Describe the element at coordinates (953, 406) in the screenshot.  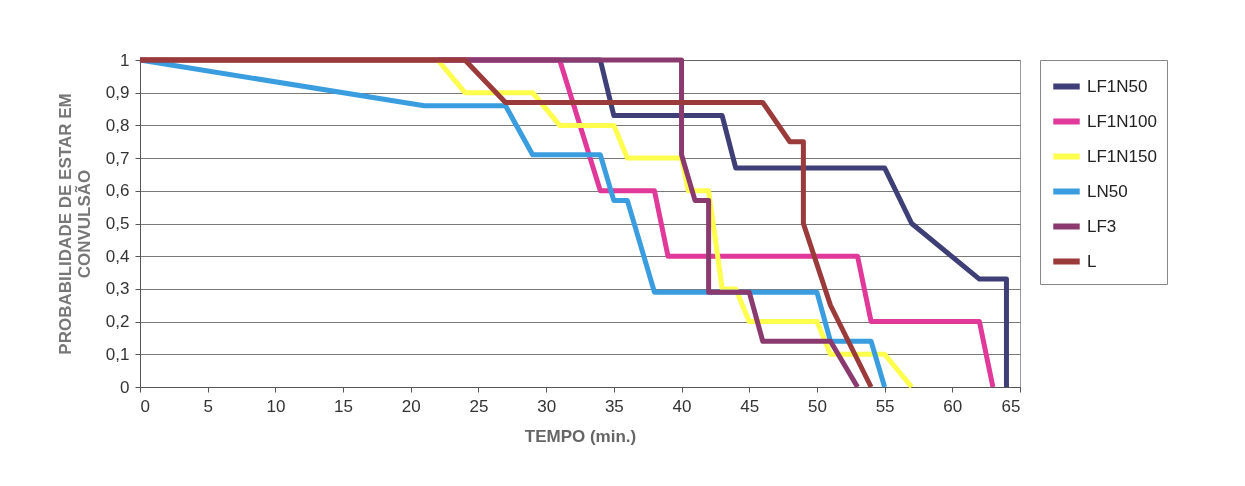
I see `x-tick-label: 60` at that location.